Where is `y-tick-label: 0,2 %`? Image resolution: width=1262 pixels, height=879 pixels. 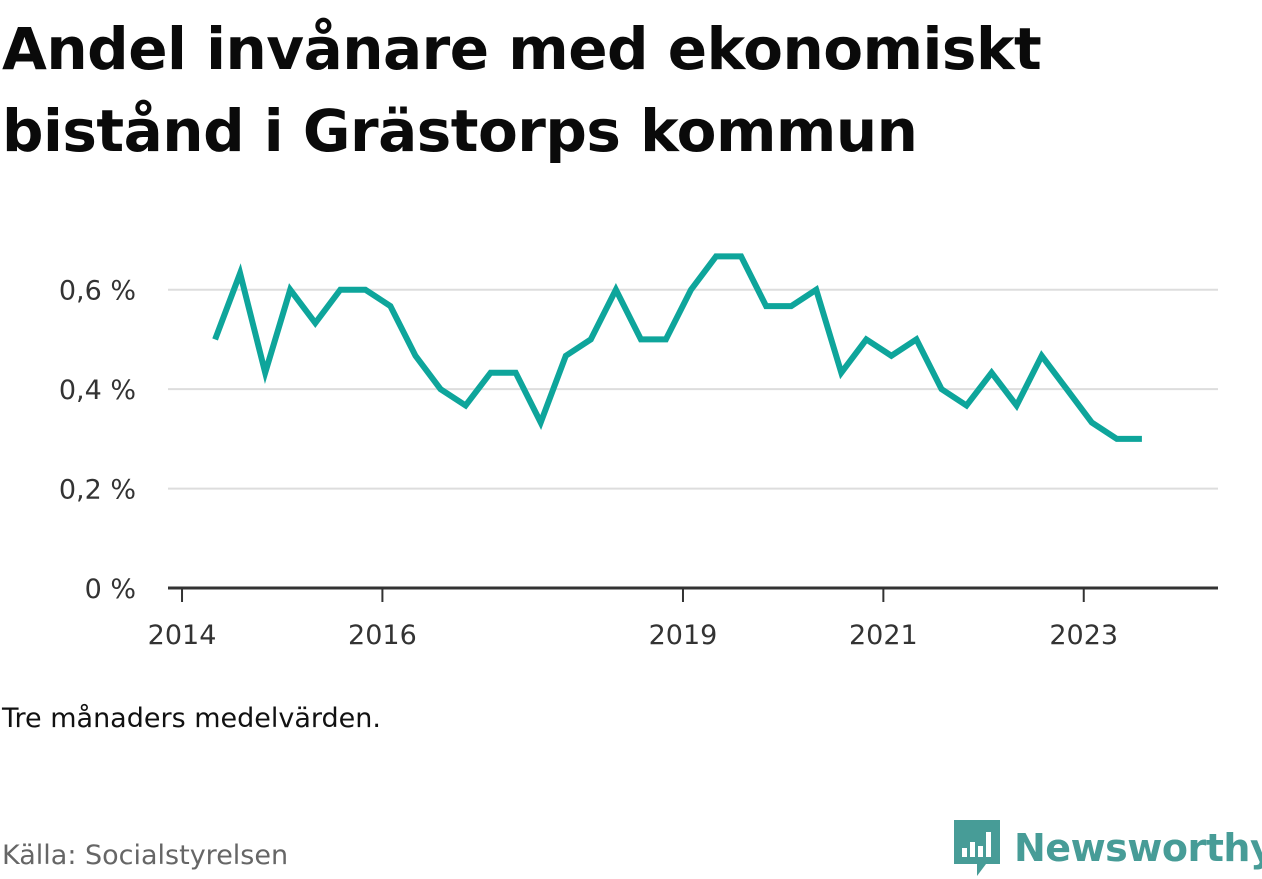
y-tick-label: 0,2 % is located at coordinates (97, 490).